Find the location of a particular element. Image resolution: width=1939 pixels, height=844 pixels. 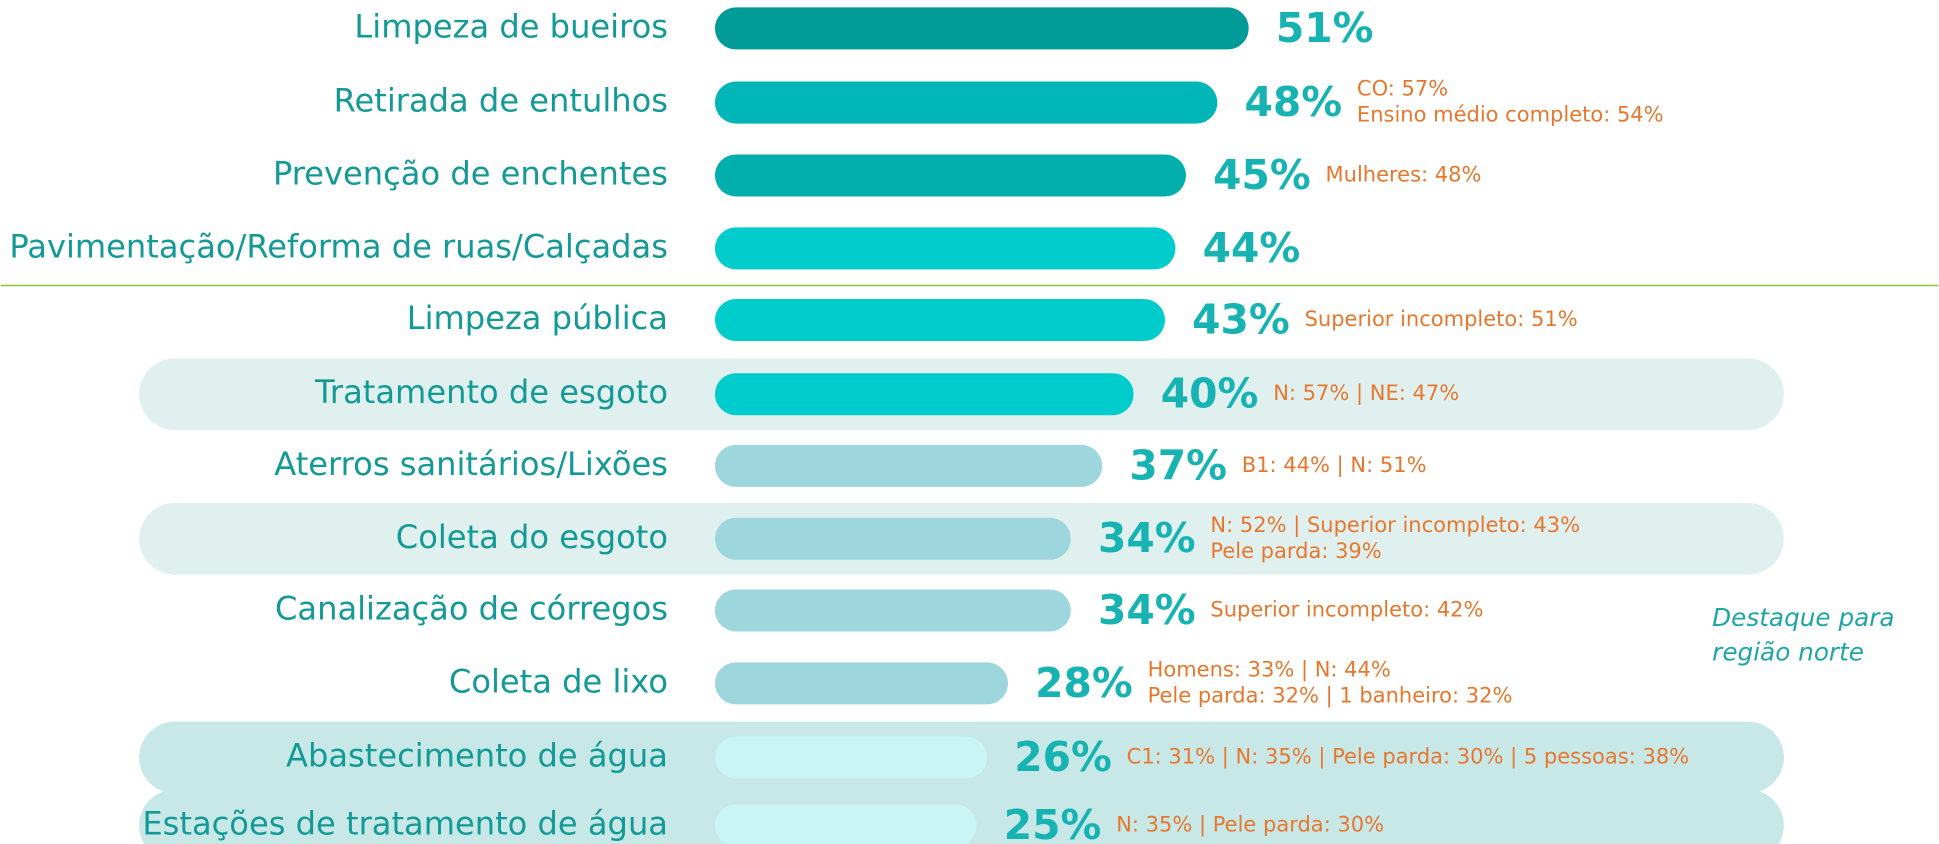

annotation: Homens: 33% | N: 44% is located at coordinates (1269, 669).